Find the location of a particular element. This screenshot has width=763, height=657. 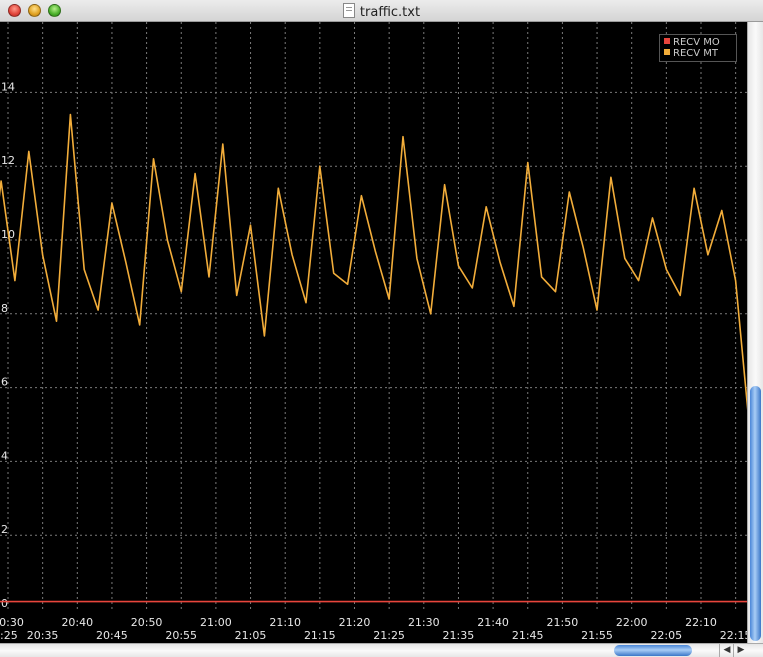

close-button is located at coordinates (14, 10).